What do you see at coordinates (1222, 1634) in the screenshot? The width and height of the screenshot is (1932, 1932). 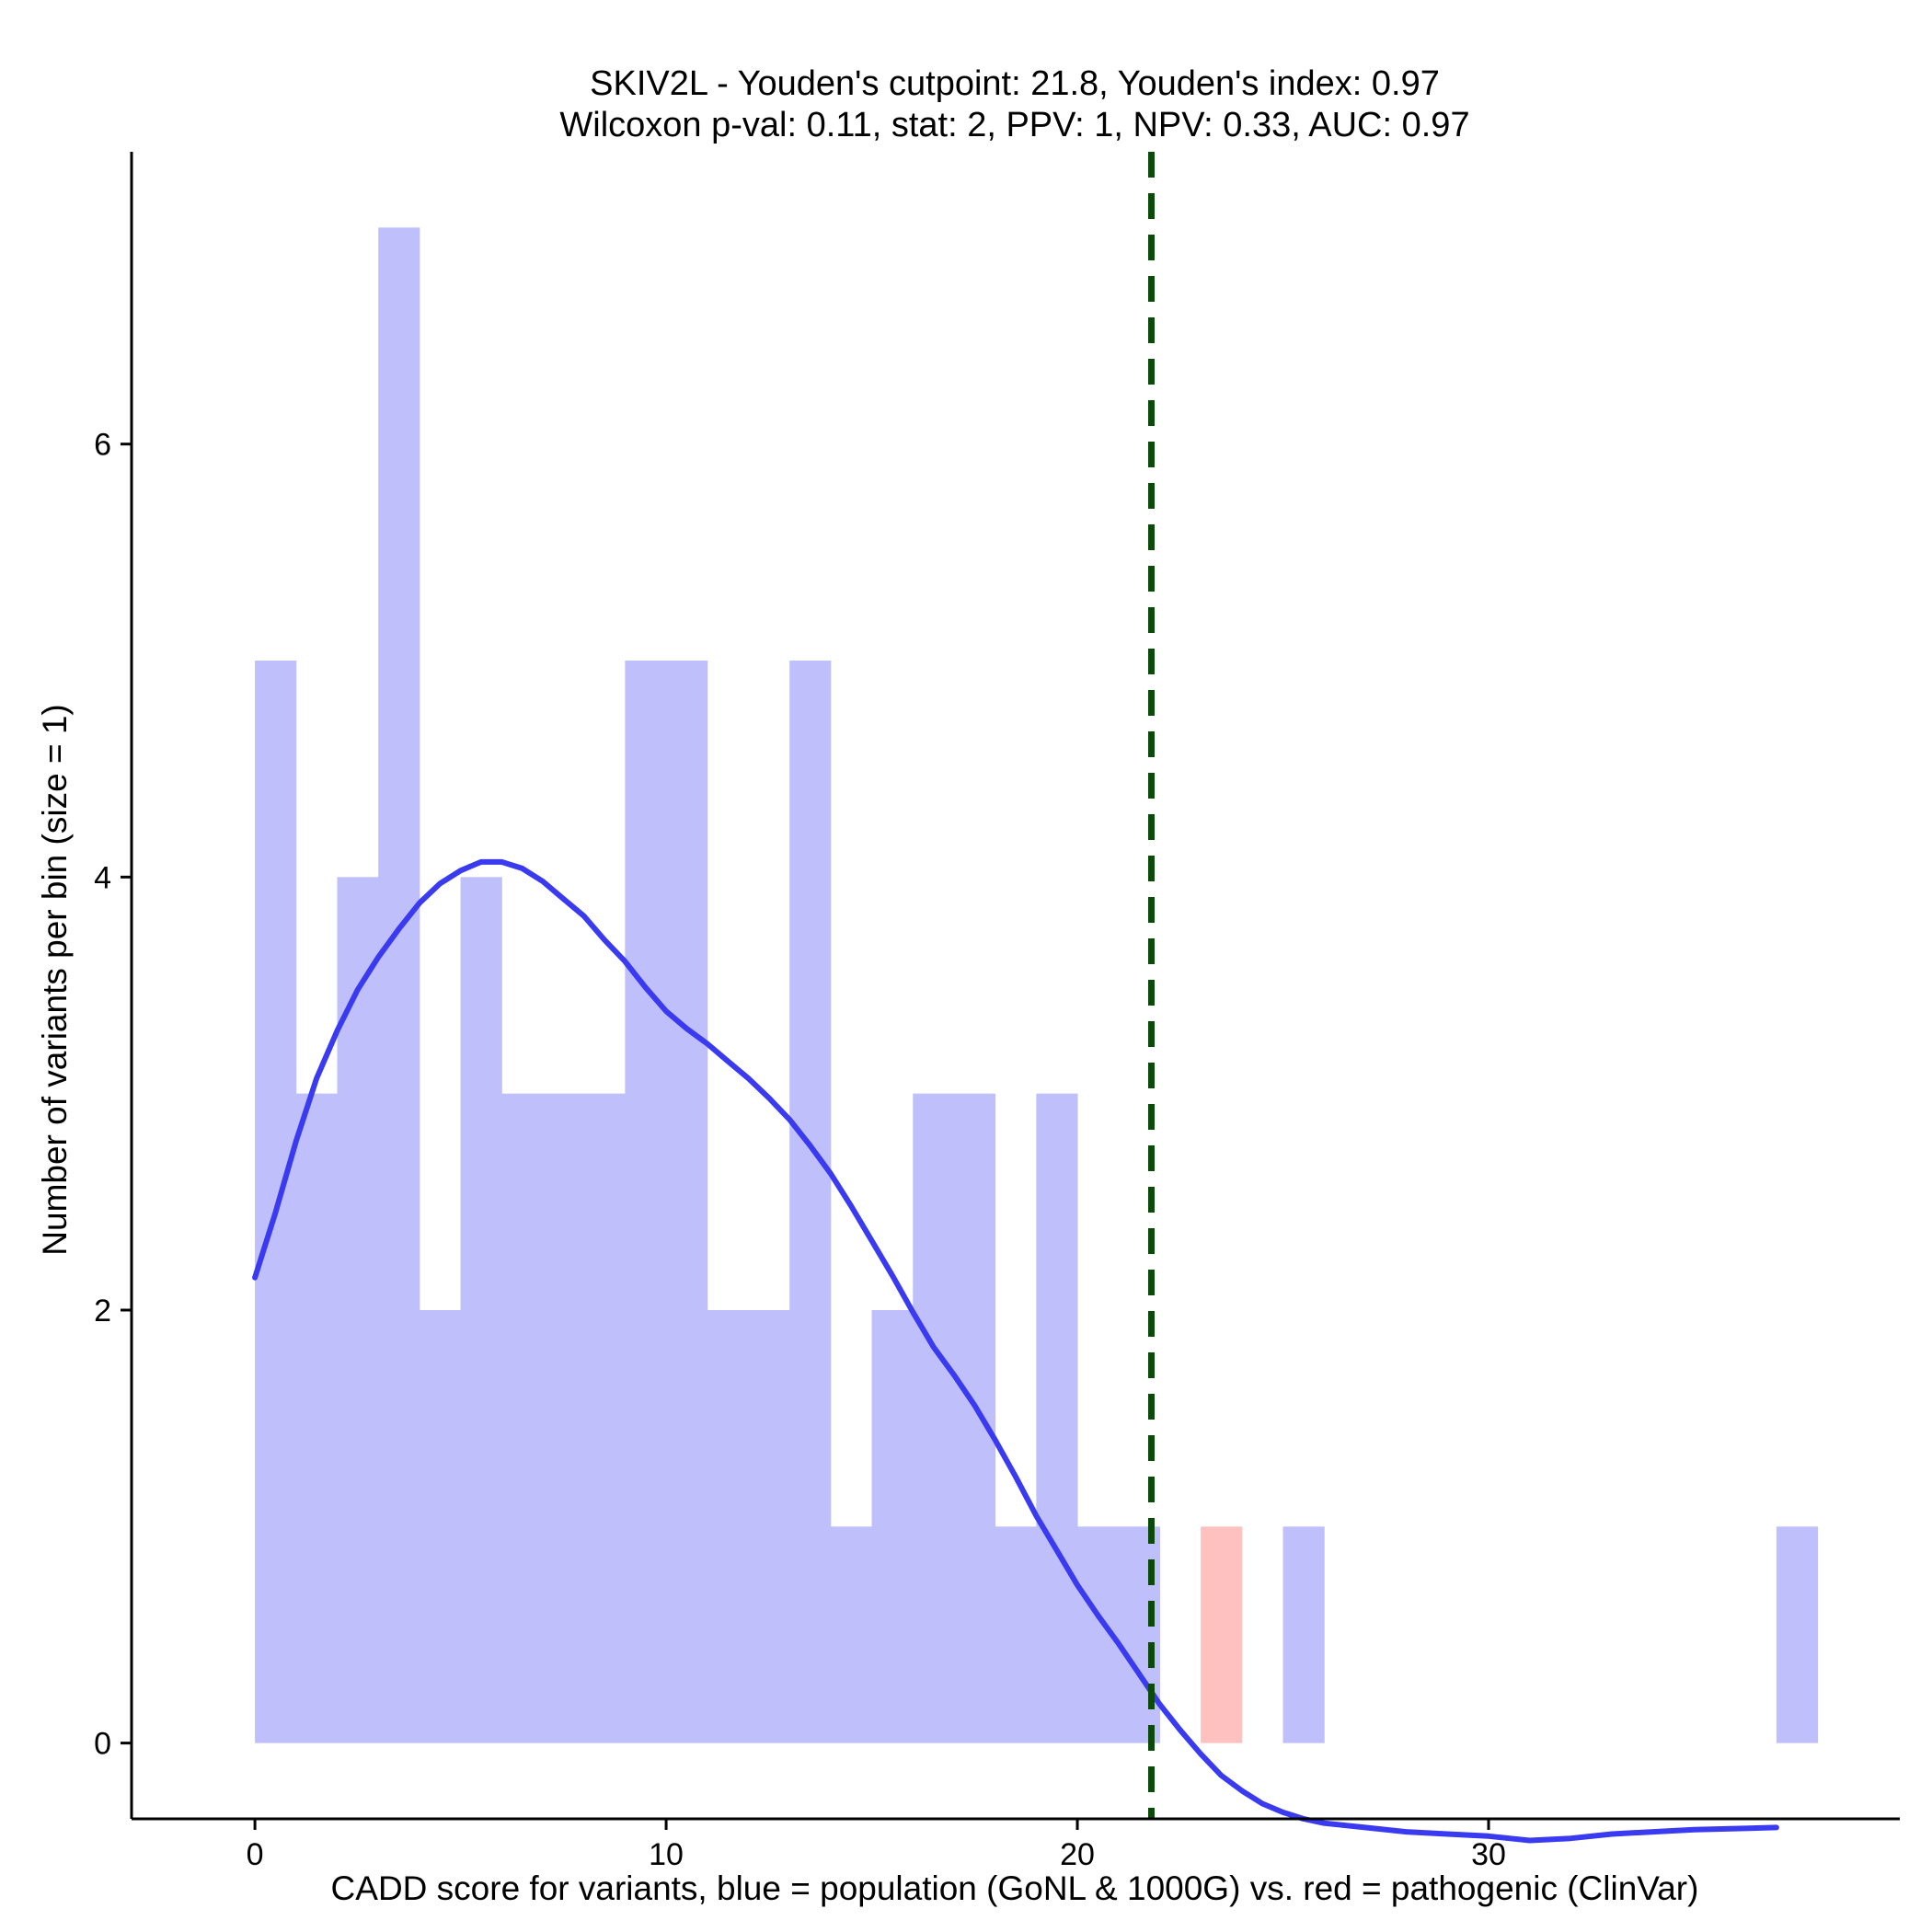 I see `pathogenic-bar` at bounding box center [1222, 1634].